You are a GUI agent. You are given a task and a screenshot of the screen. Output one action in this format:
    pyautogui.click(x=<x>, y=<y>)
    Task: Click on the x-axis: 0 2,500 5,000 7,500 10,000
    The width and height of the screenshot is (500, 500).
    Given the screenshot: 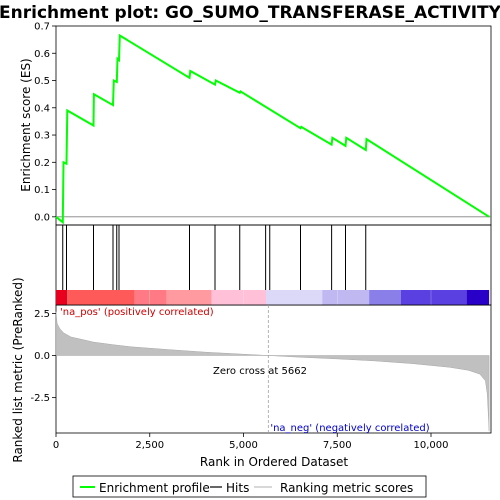 What is the action you would take?
    pyautogui.click(x=251, y=442)
    